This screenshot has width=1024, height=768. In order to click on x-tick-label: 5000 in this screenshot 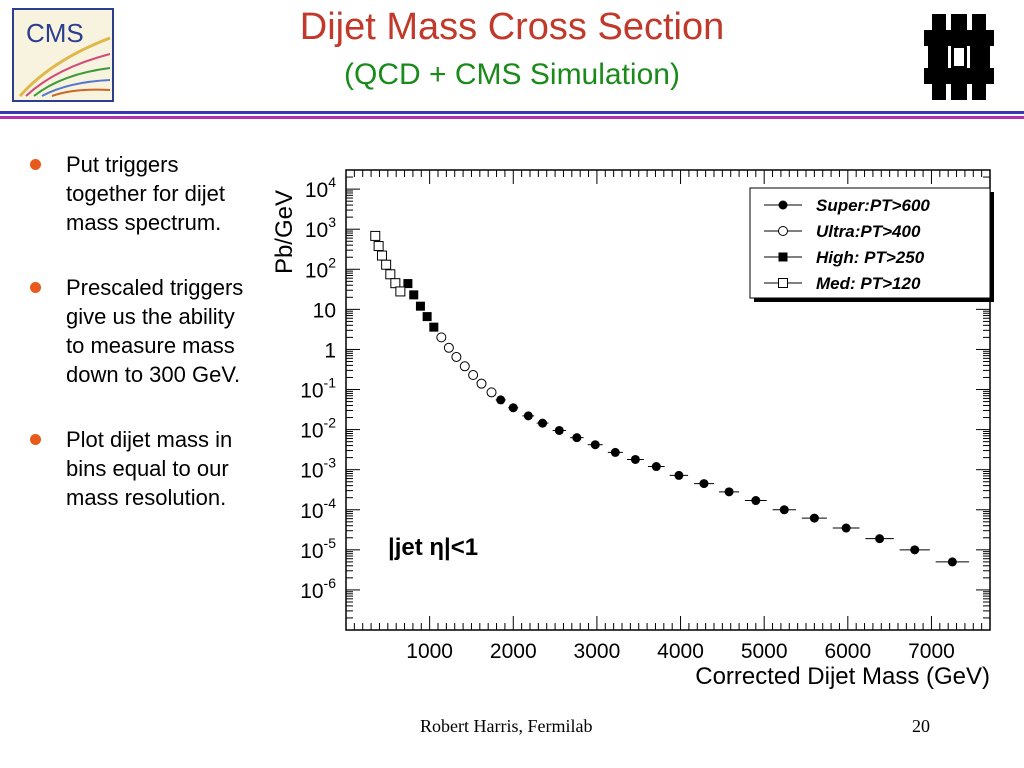, I will do `click(764, 651)`.